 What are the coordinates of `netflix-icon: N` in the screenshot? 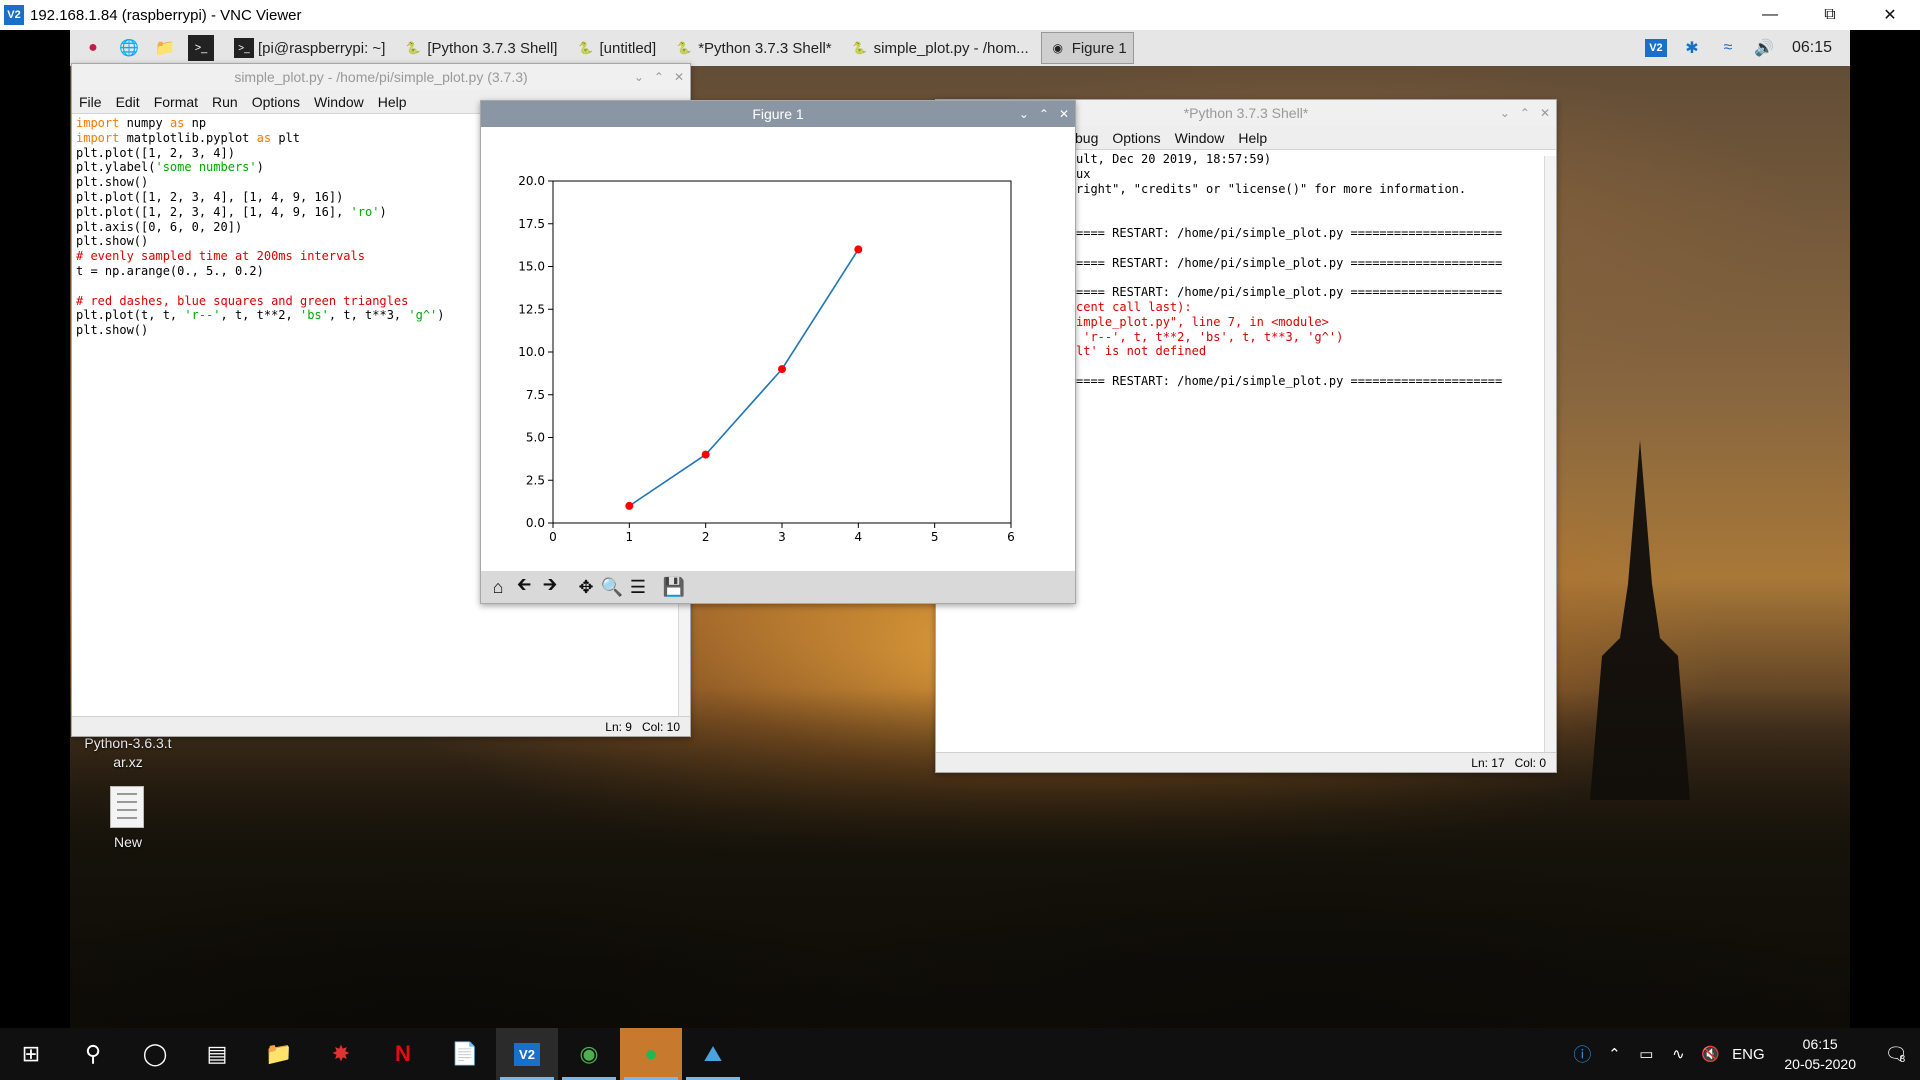 It's located at (403, 1053).